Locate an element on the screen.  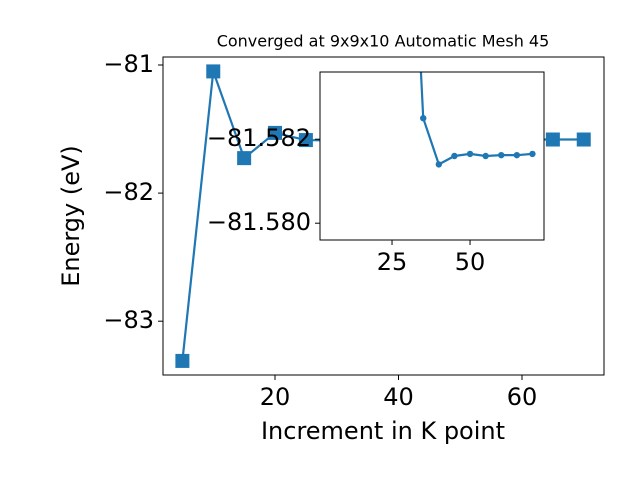
x-tick-label: 60 is located at coordinates (522, 397).